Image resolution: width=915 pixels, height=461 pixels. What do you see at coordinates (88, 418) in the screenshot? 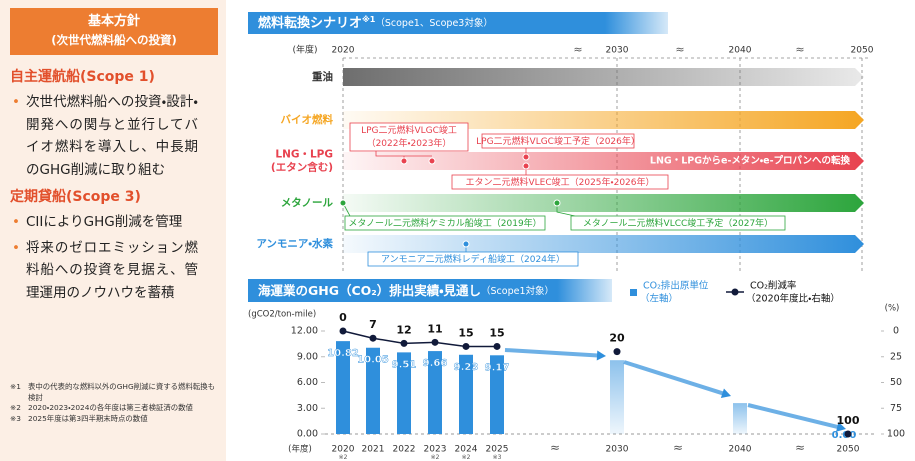
I see `footnote-text: 2025年度は第3四半期末時点の数値` at bounding box center [88, 418].